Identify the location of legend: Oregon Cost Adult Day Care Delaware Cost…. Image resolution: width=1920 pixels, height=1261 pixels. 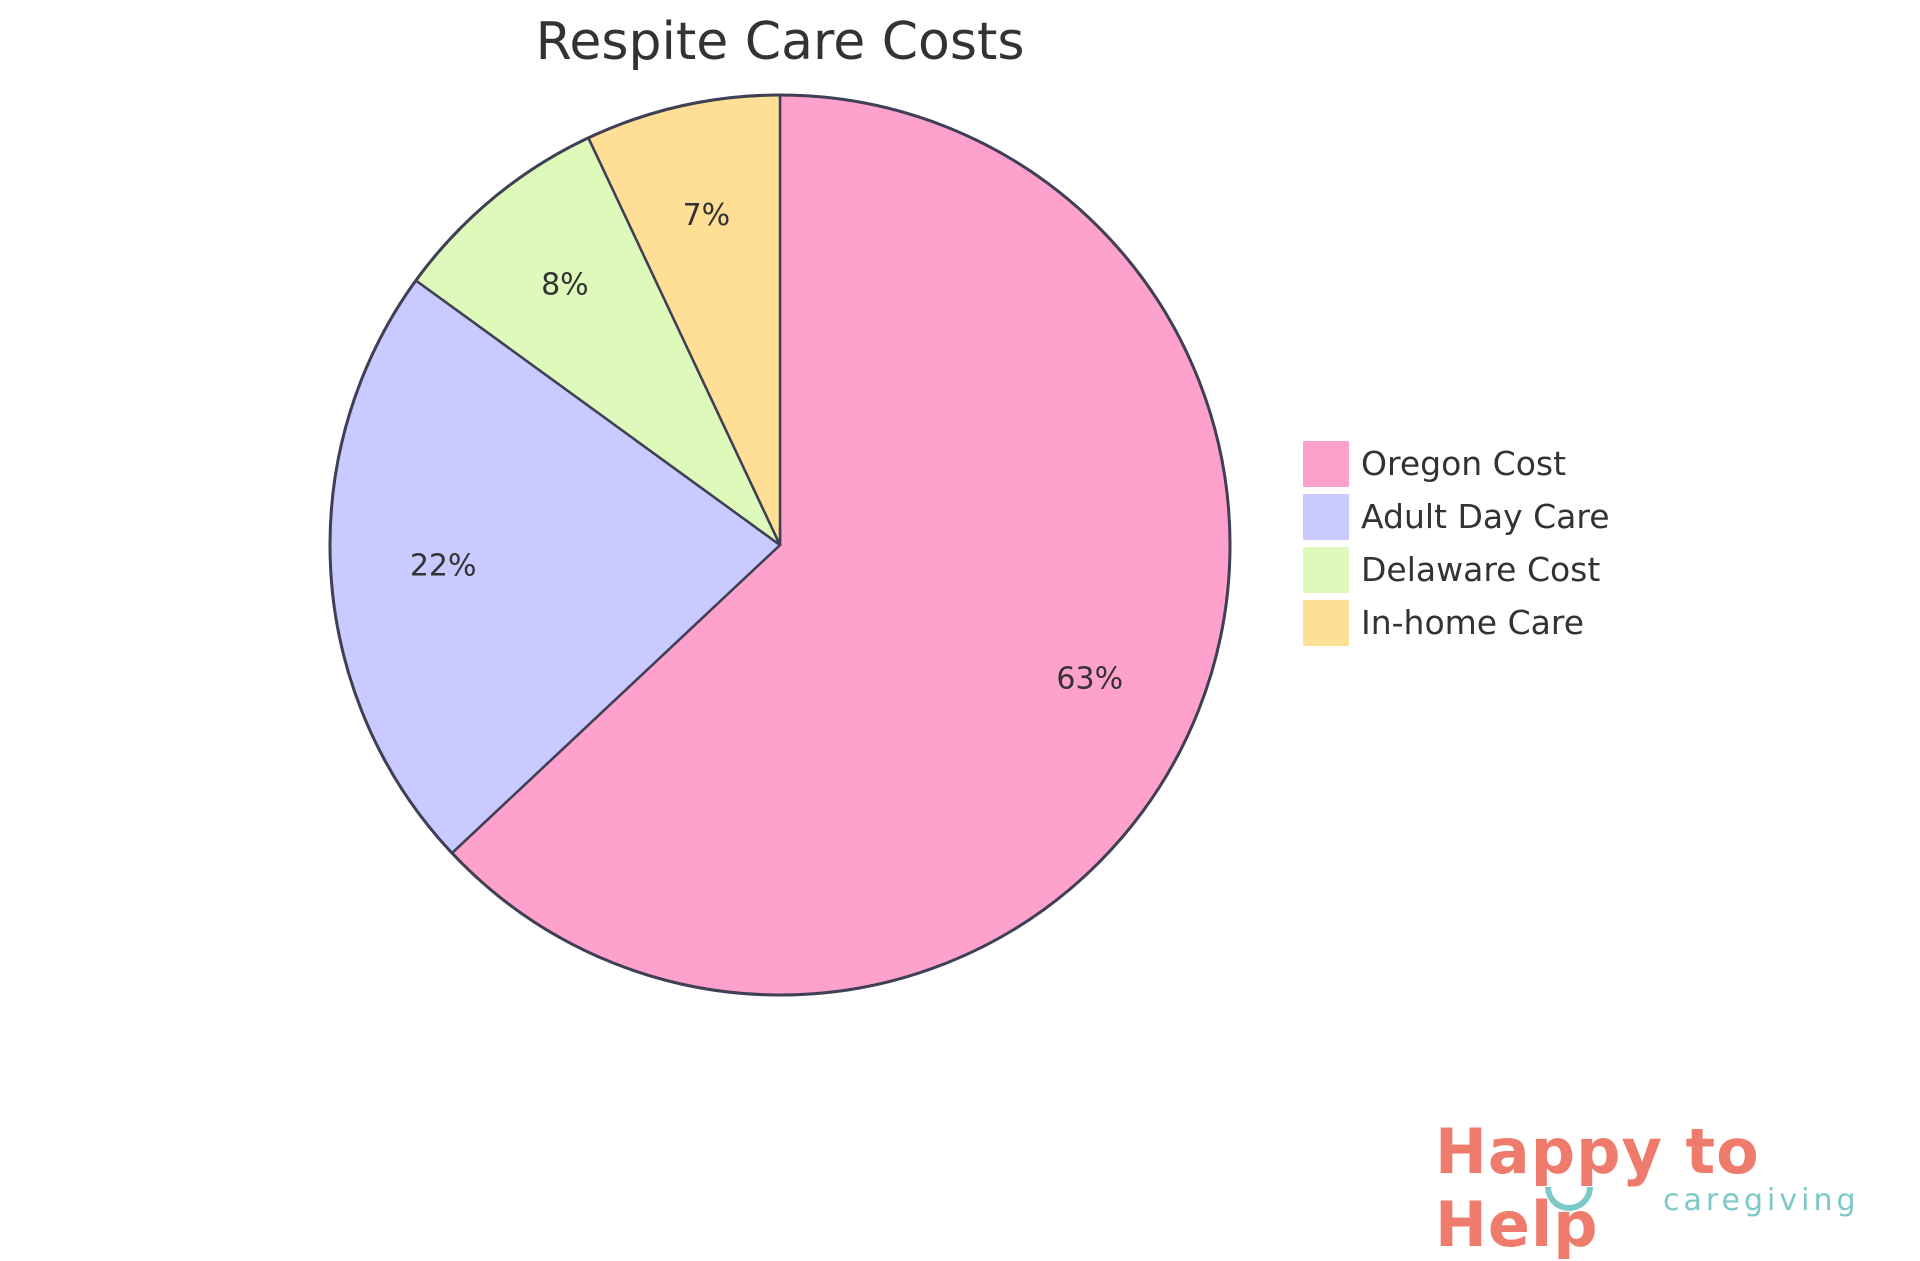
(1456, 543).